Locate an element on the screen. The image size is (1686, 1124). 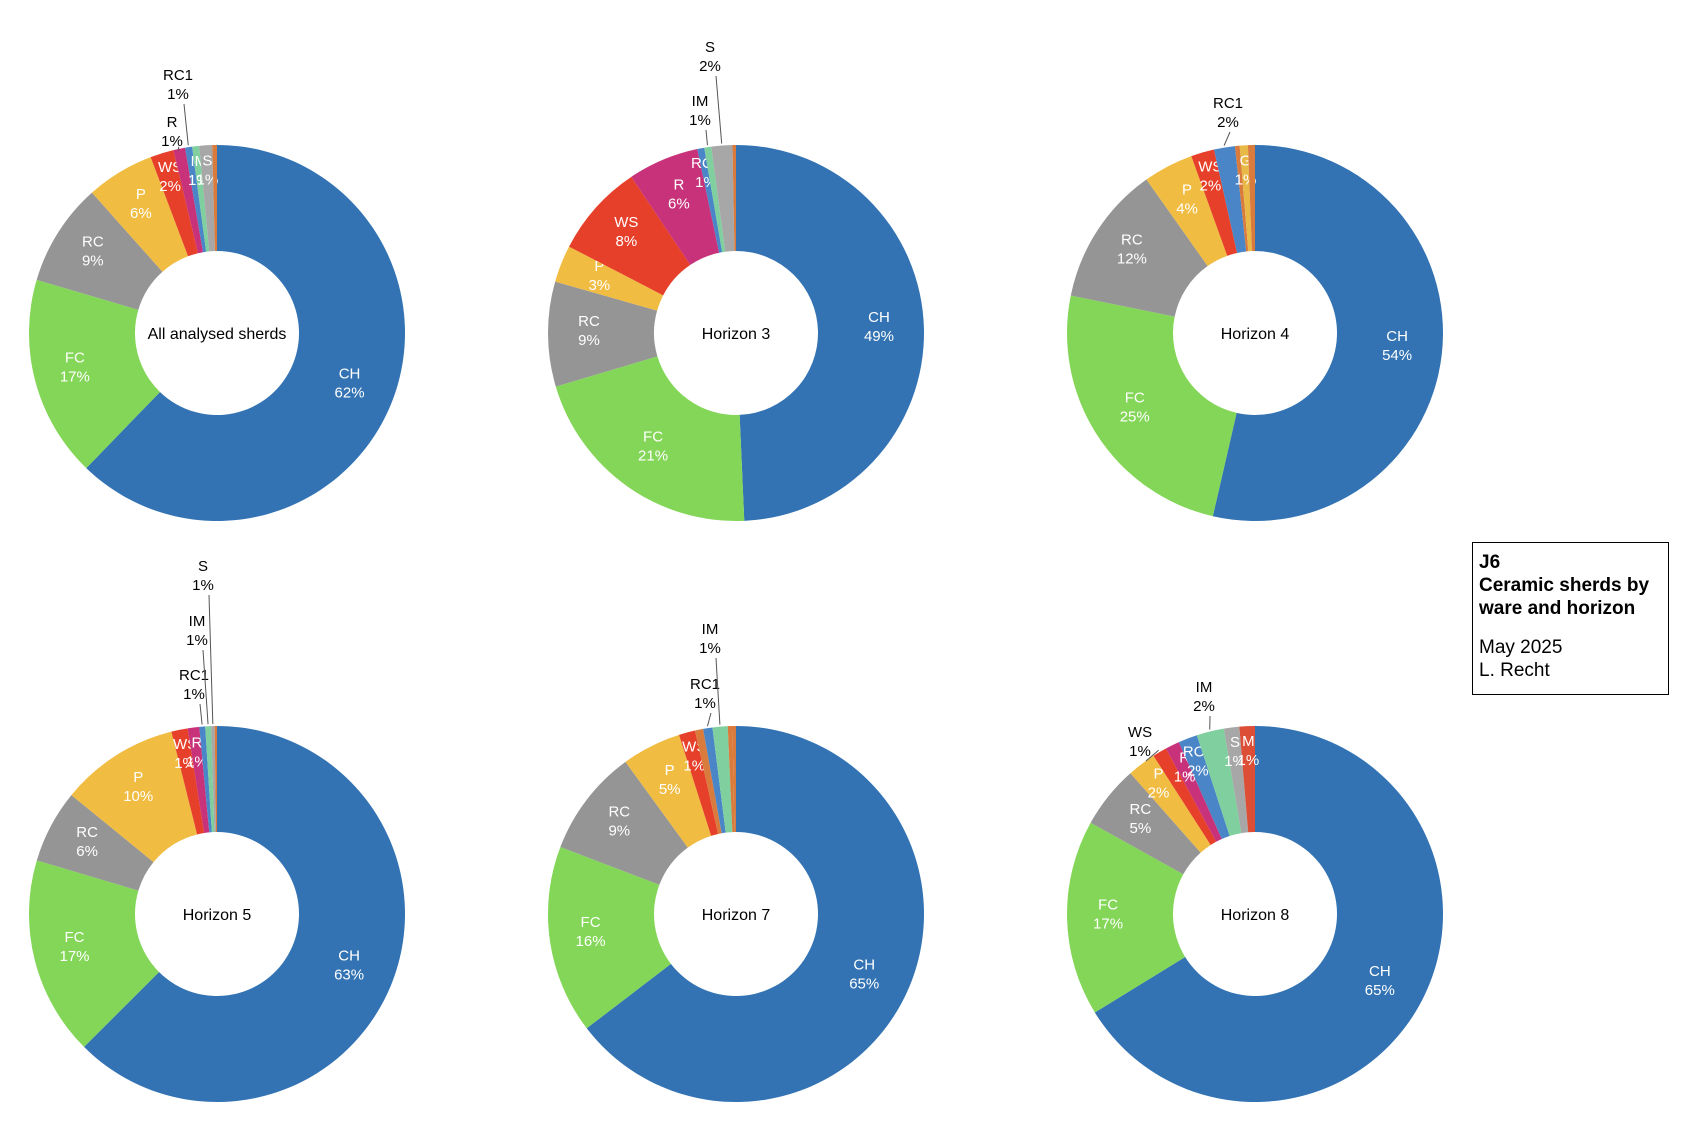
slice-percent: 17% is located at coordinates (74, 956).